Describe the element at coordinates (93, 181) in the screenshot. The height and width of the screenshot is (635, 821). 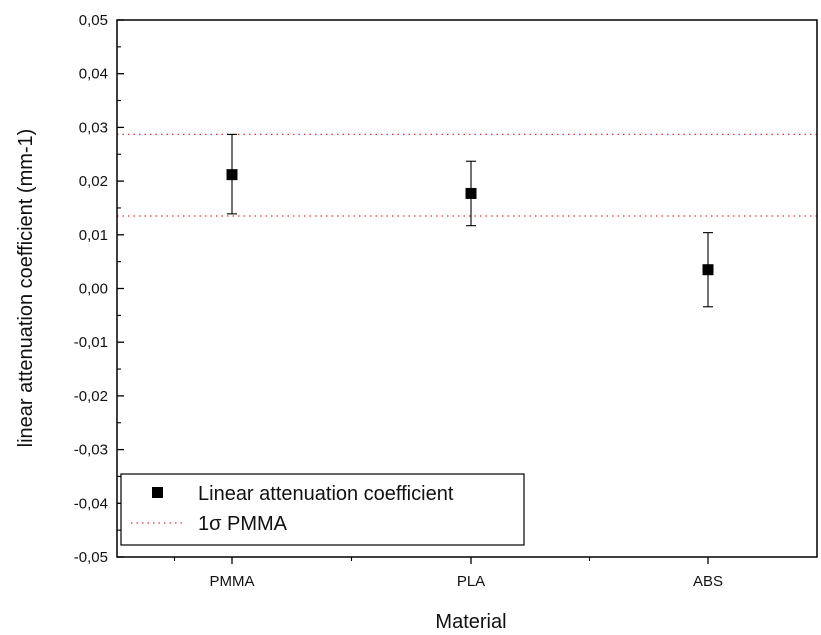
I see `y-tick-label: 0,02` at that location.